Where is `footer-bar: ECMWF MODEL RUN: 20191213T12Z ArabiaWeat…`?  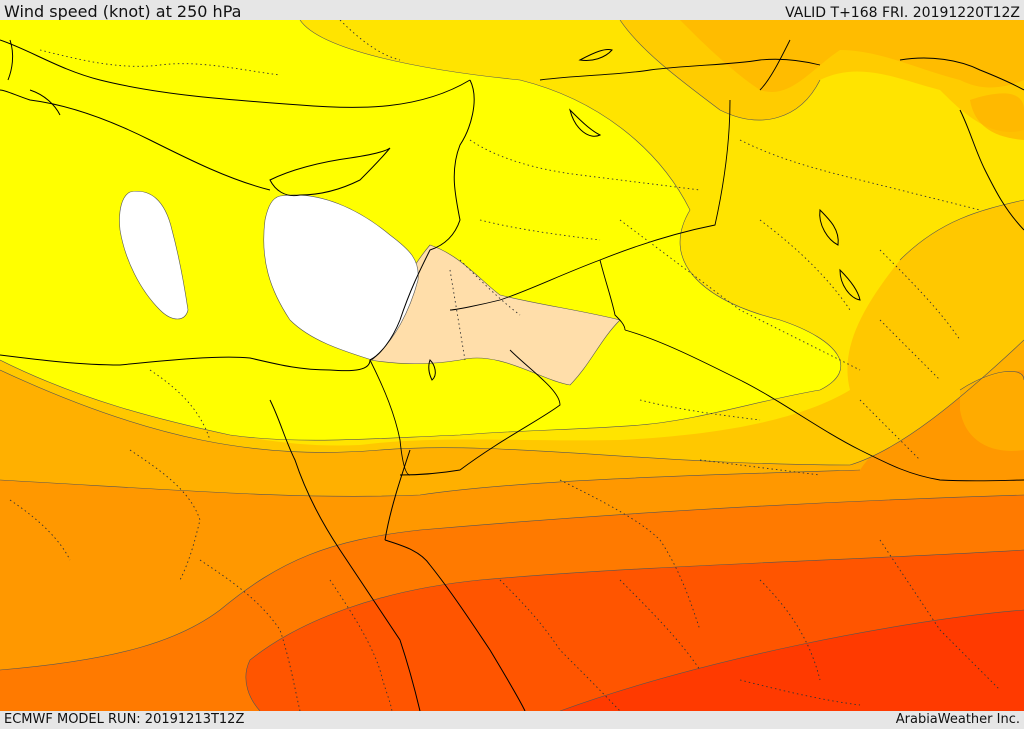 footer-bar: ECMWF MODEL RUN: 20191213T12Z ArabiaWeat… is located at coordinates (512, 720).